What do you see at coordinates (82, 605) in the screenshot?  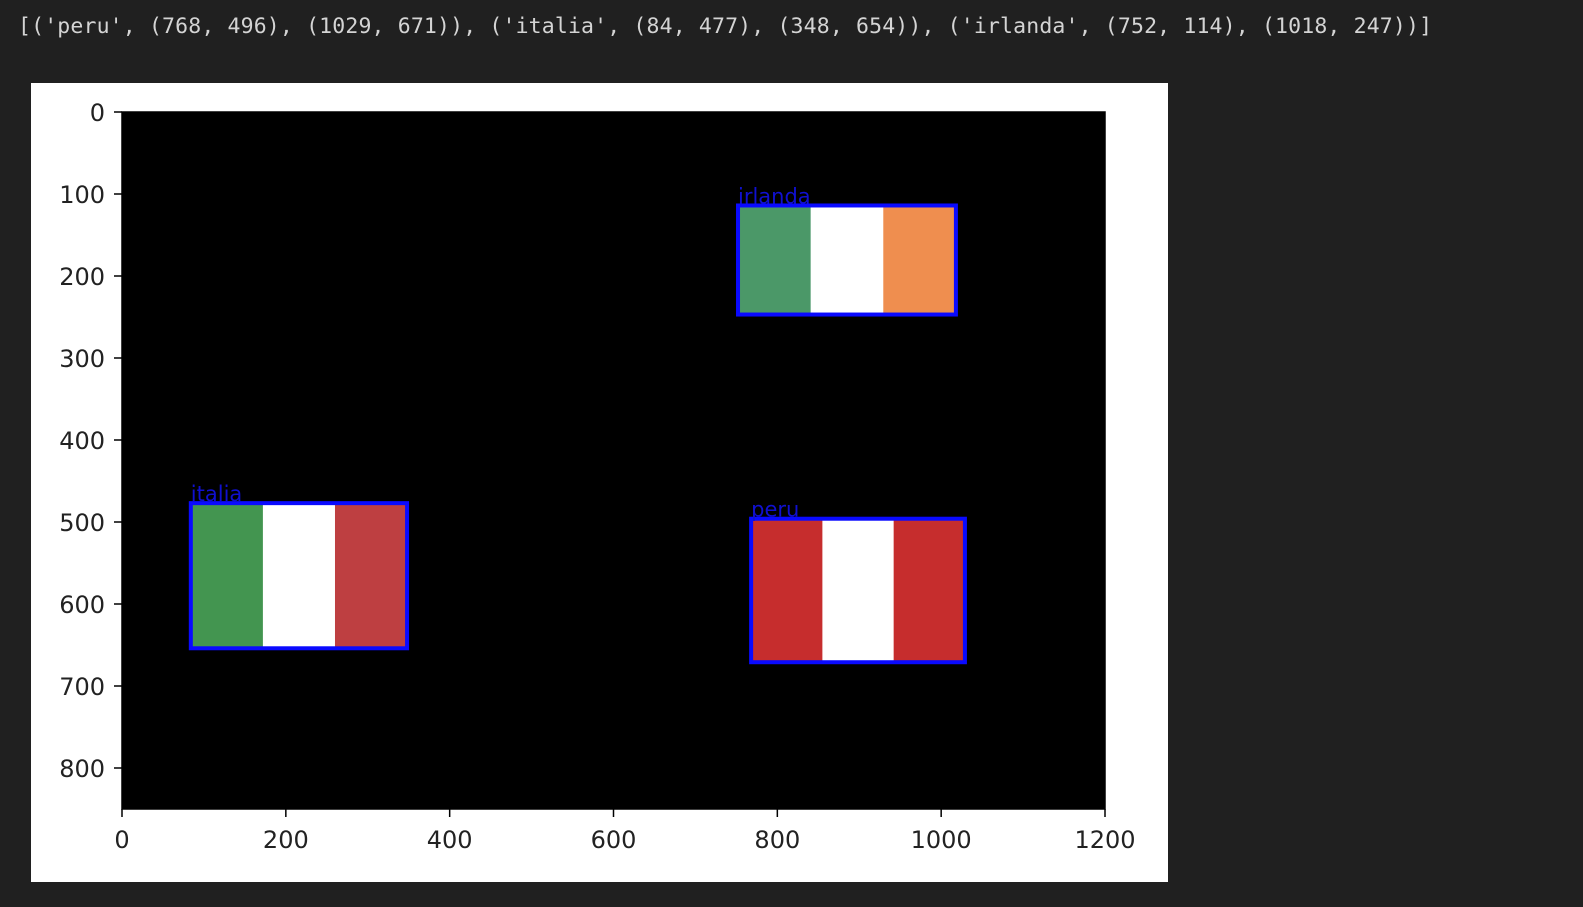 I see `y-tick-label: 600` at bounding box center [82, 605].